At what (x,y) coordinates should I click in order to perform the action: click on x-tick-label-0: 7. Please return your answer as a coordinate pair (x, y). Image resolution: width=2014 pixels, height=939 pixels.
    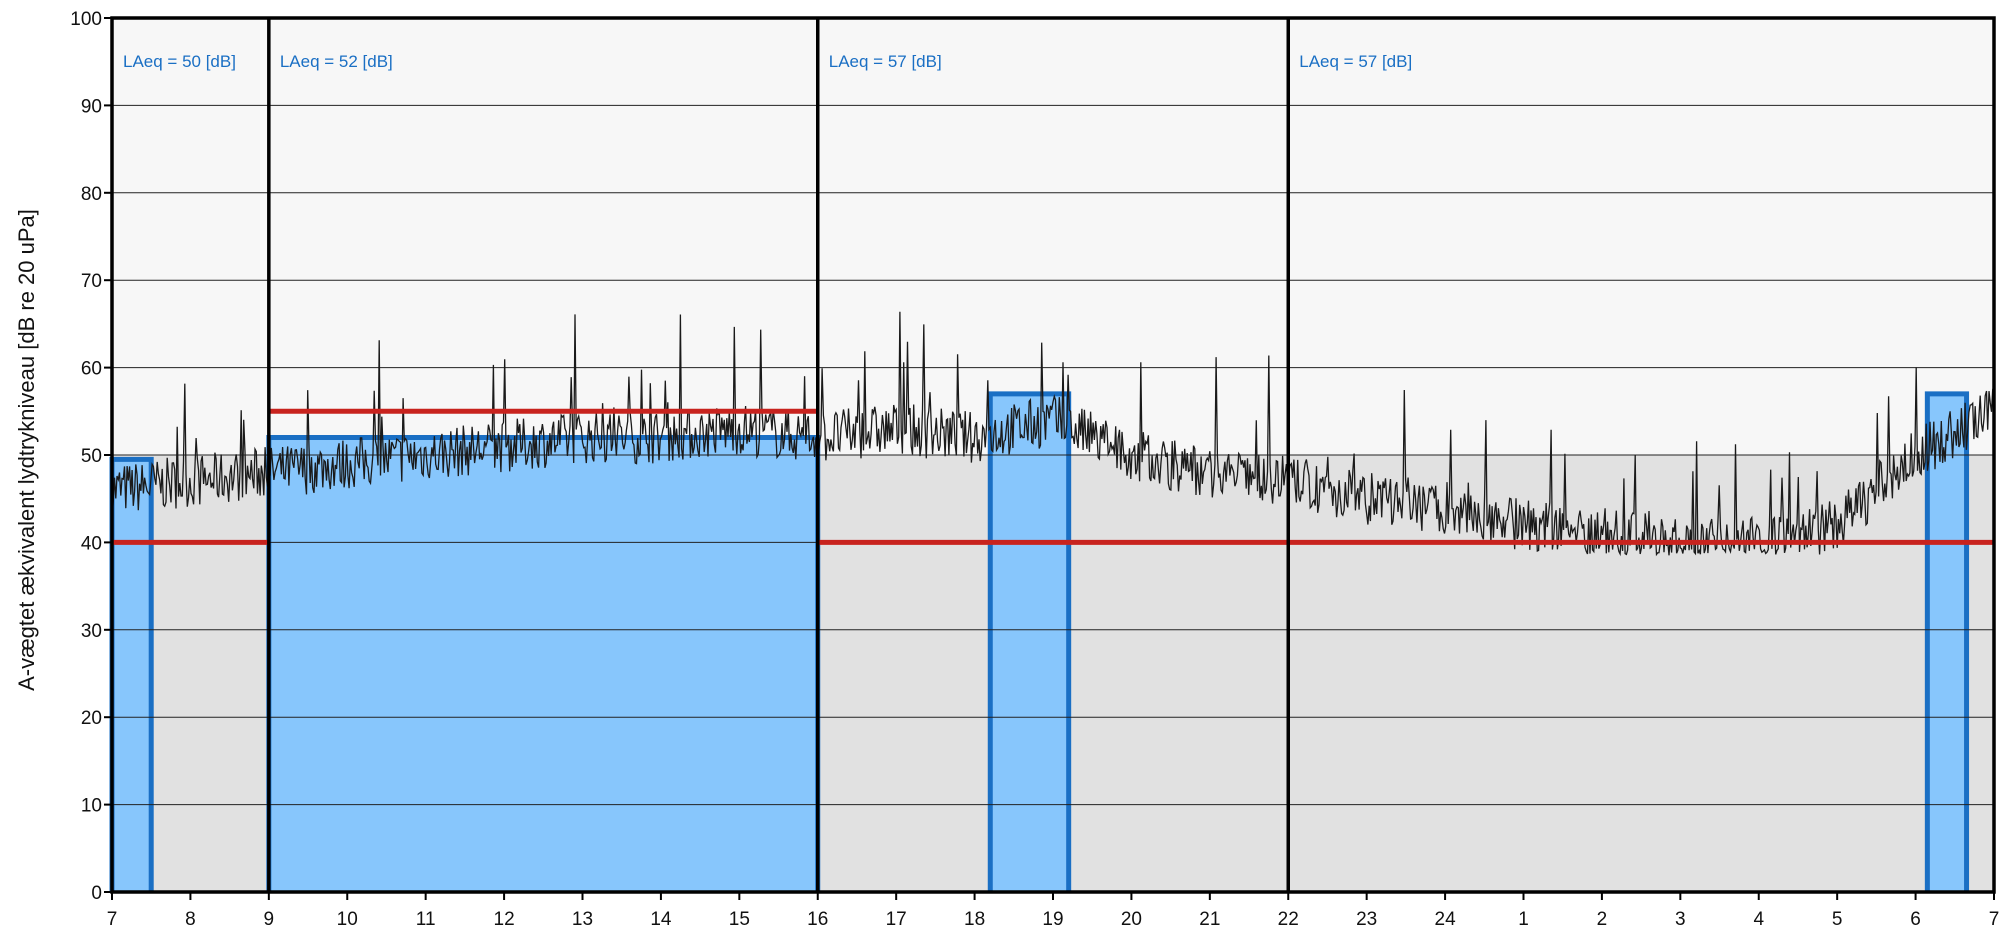
    Looking at the image, I should click on (112, 919).